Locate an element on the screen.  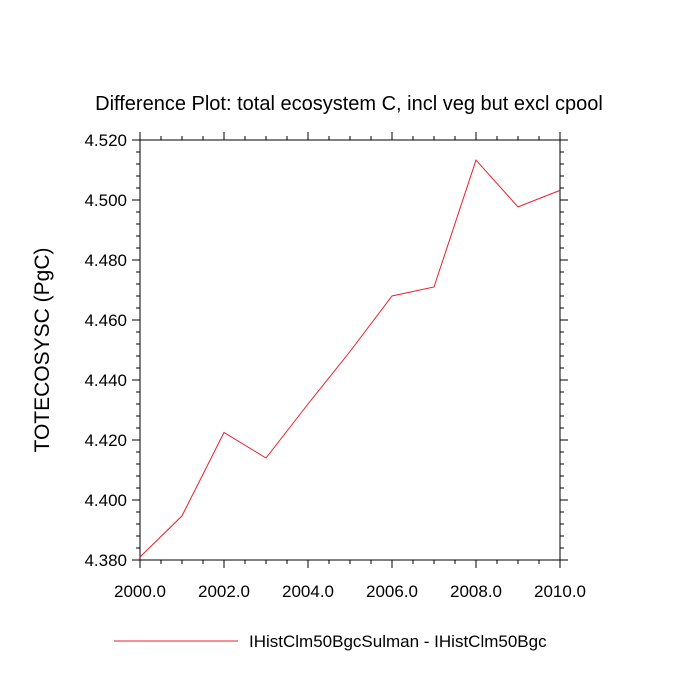
x-tick-label: 2010.0 is located at coordinates (560, 591).